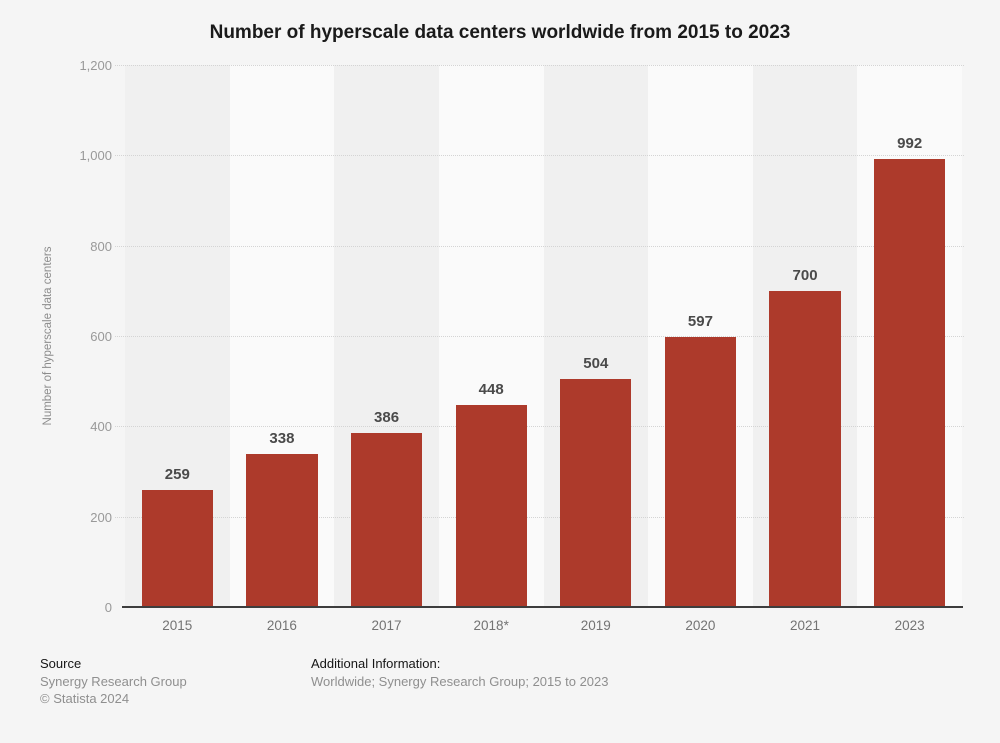 The width and height of the screenshot is (1000, 743). What do you see at coordinates (387, 417) in the screenshot?
I see `bar-value-label: 386` at bounding box center [387, 417].